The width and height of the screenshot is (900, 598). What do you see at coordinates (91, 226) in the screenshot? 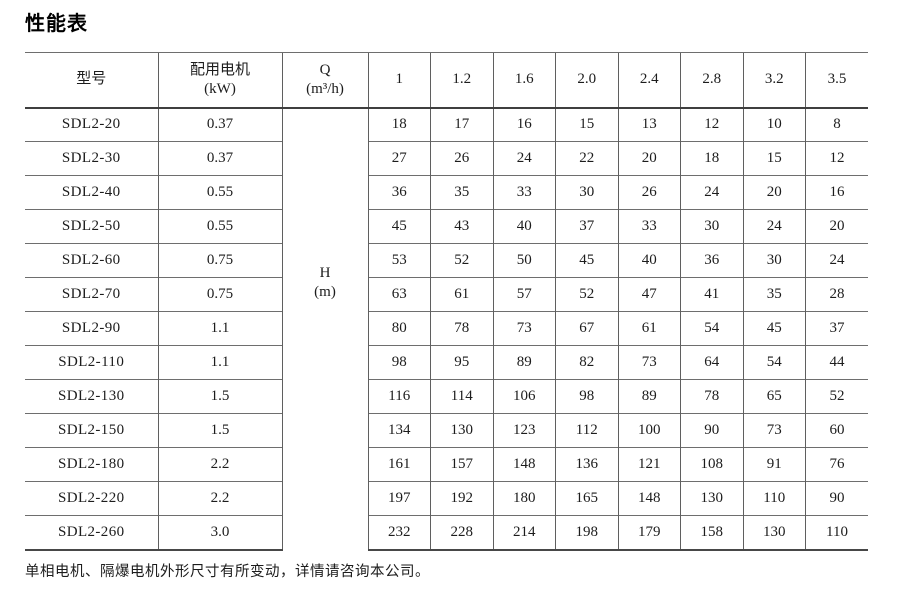
I see `model-cell: SDL2-50` at bounding box center [91, 226].